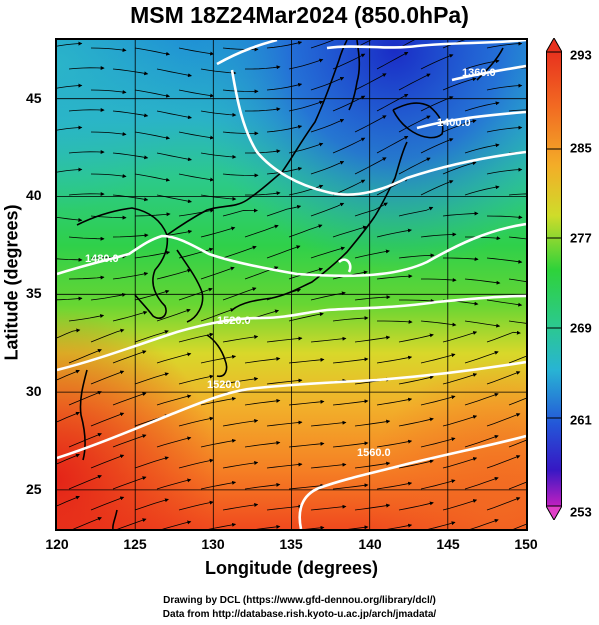  What do you see at coordinates (526, 544) in the screenshot?
I see `x-tick-150: 150` at bounding box center [526, 544].